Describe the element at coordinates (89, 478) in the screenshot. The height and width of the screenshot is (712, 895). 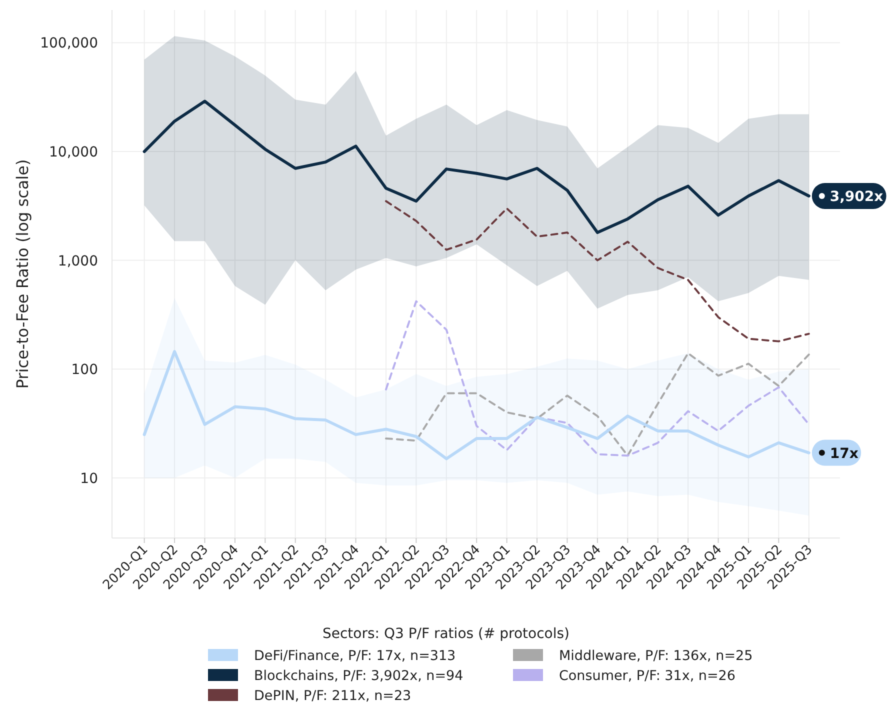
I see `y-tick-label: 10` at that location.